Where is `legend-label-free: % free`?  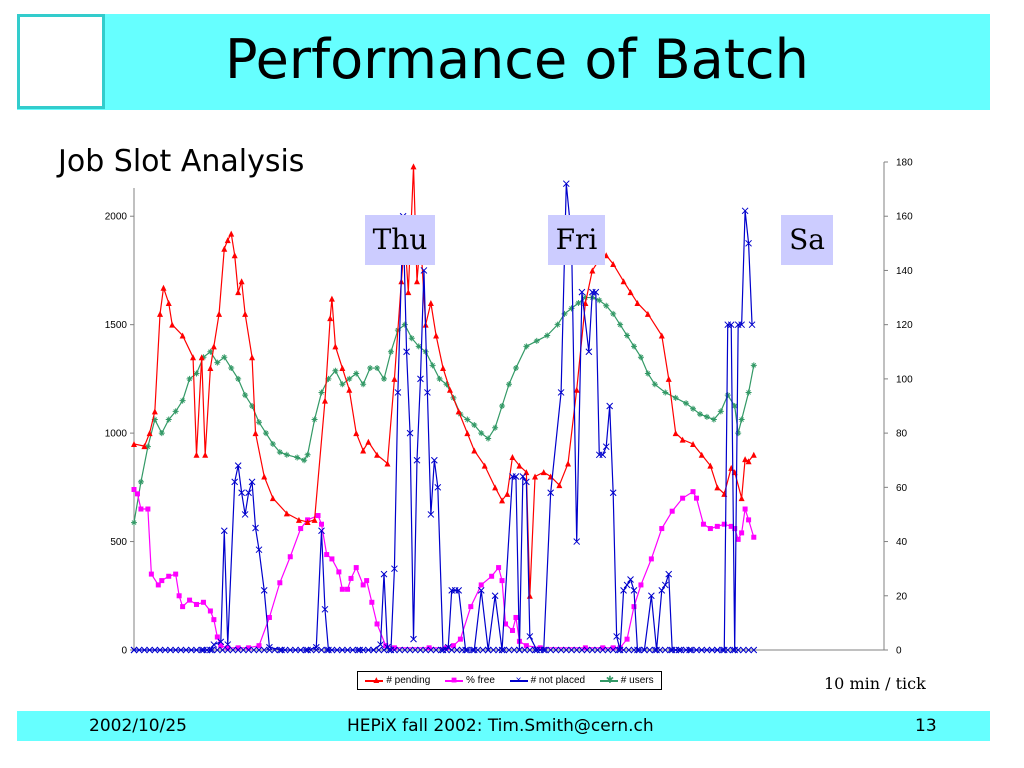 legend-label-free: % free is located at coordinates (480, 680).